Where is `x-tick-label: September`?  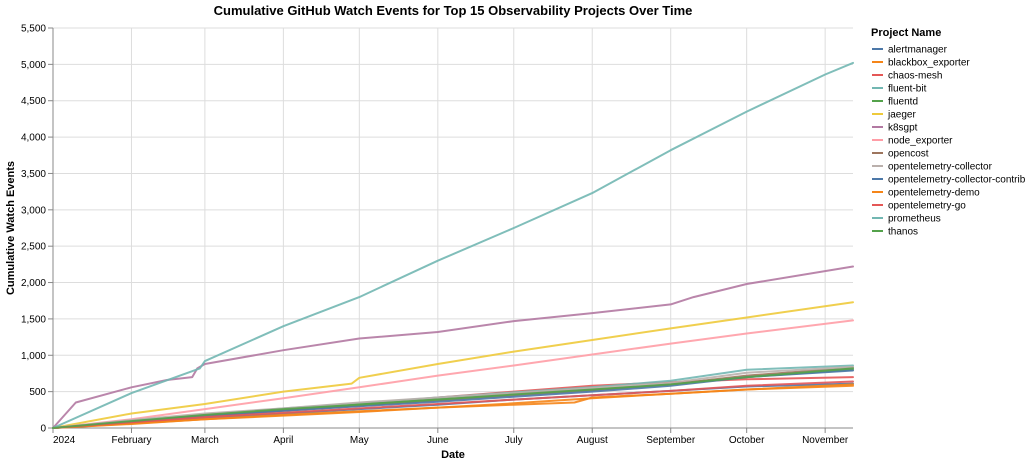
x-tick-label: September is located at coordinates (671, 440).